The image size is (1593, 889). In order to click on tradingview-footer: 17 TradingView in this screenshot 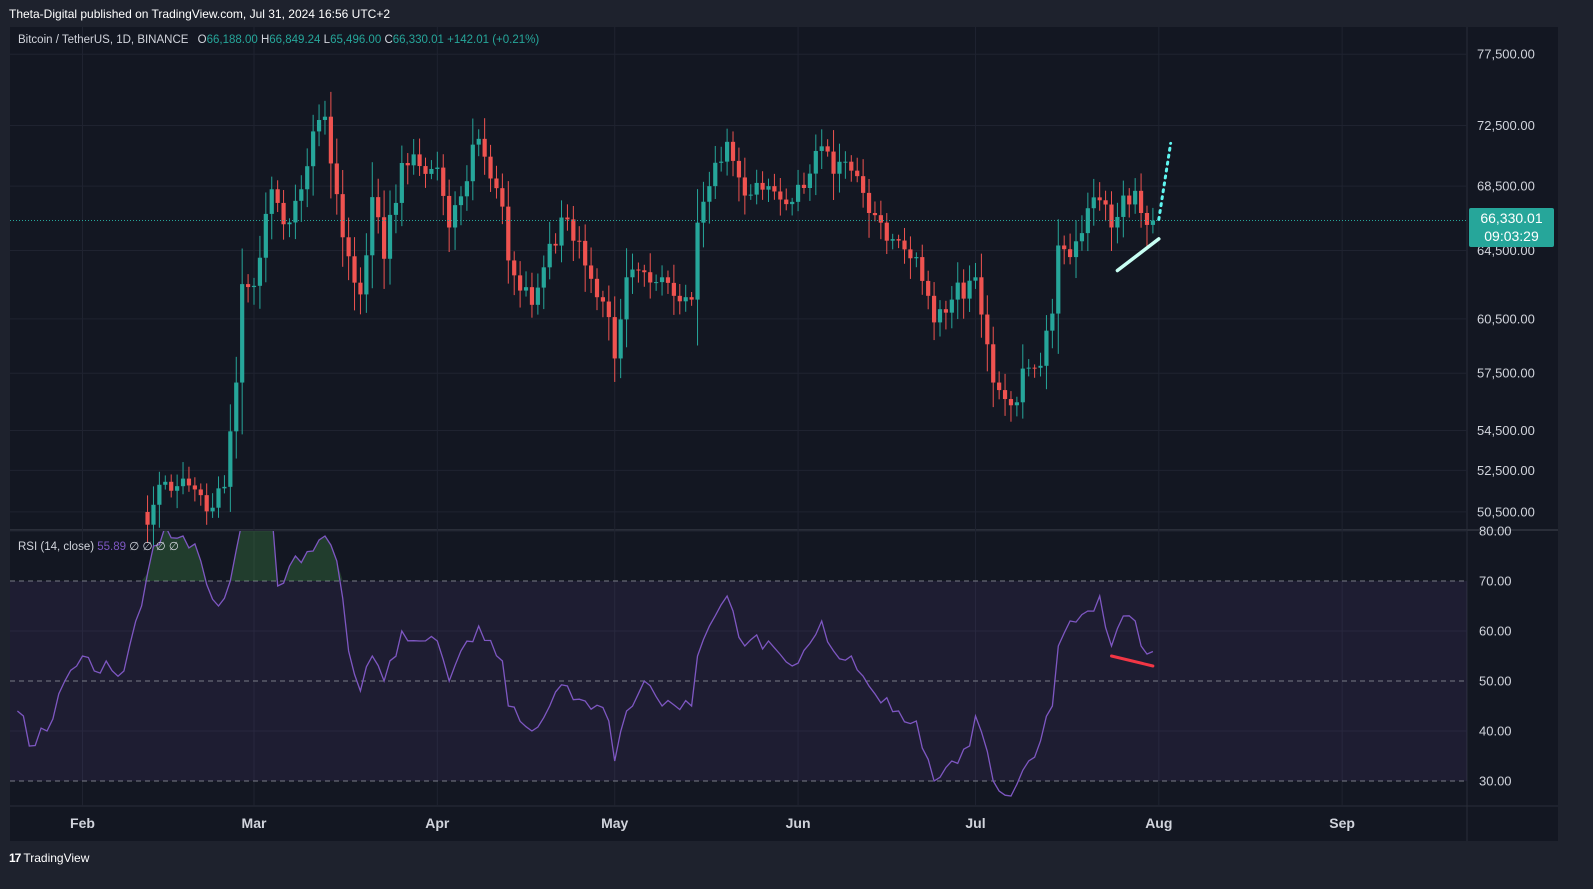, I will do `click(49, 858)`.